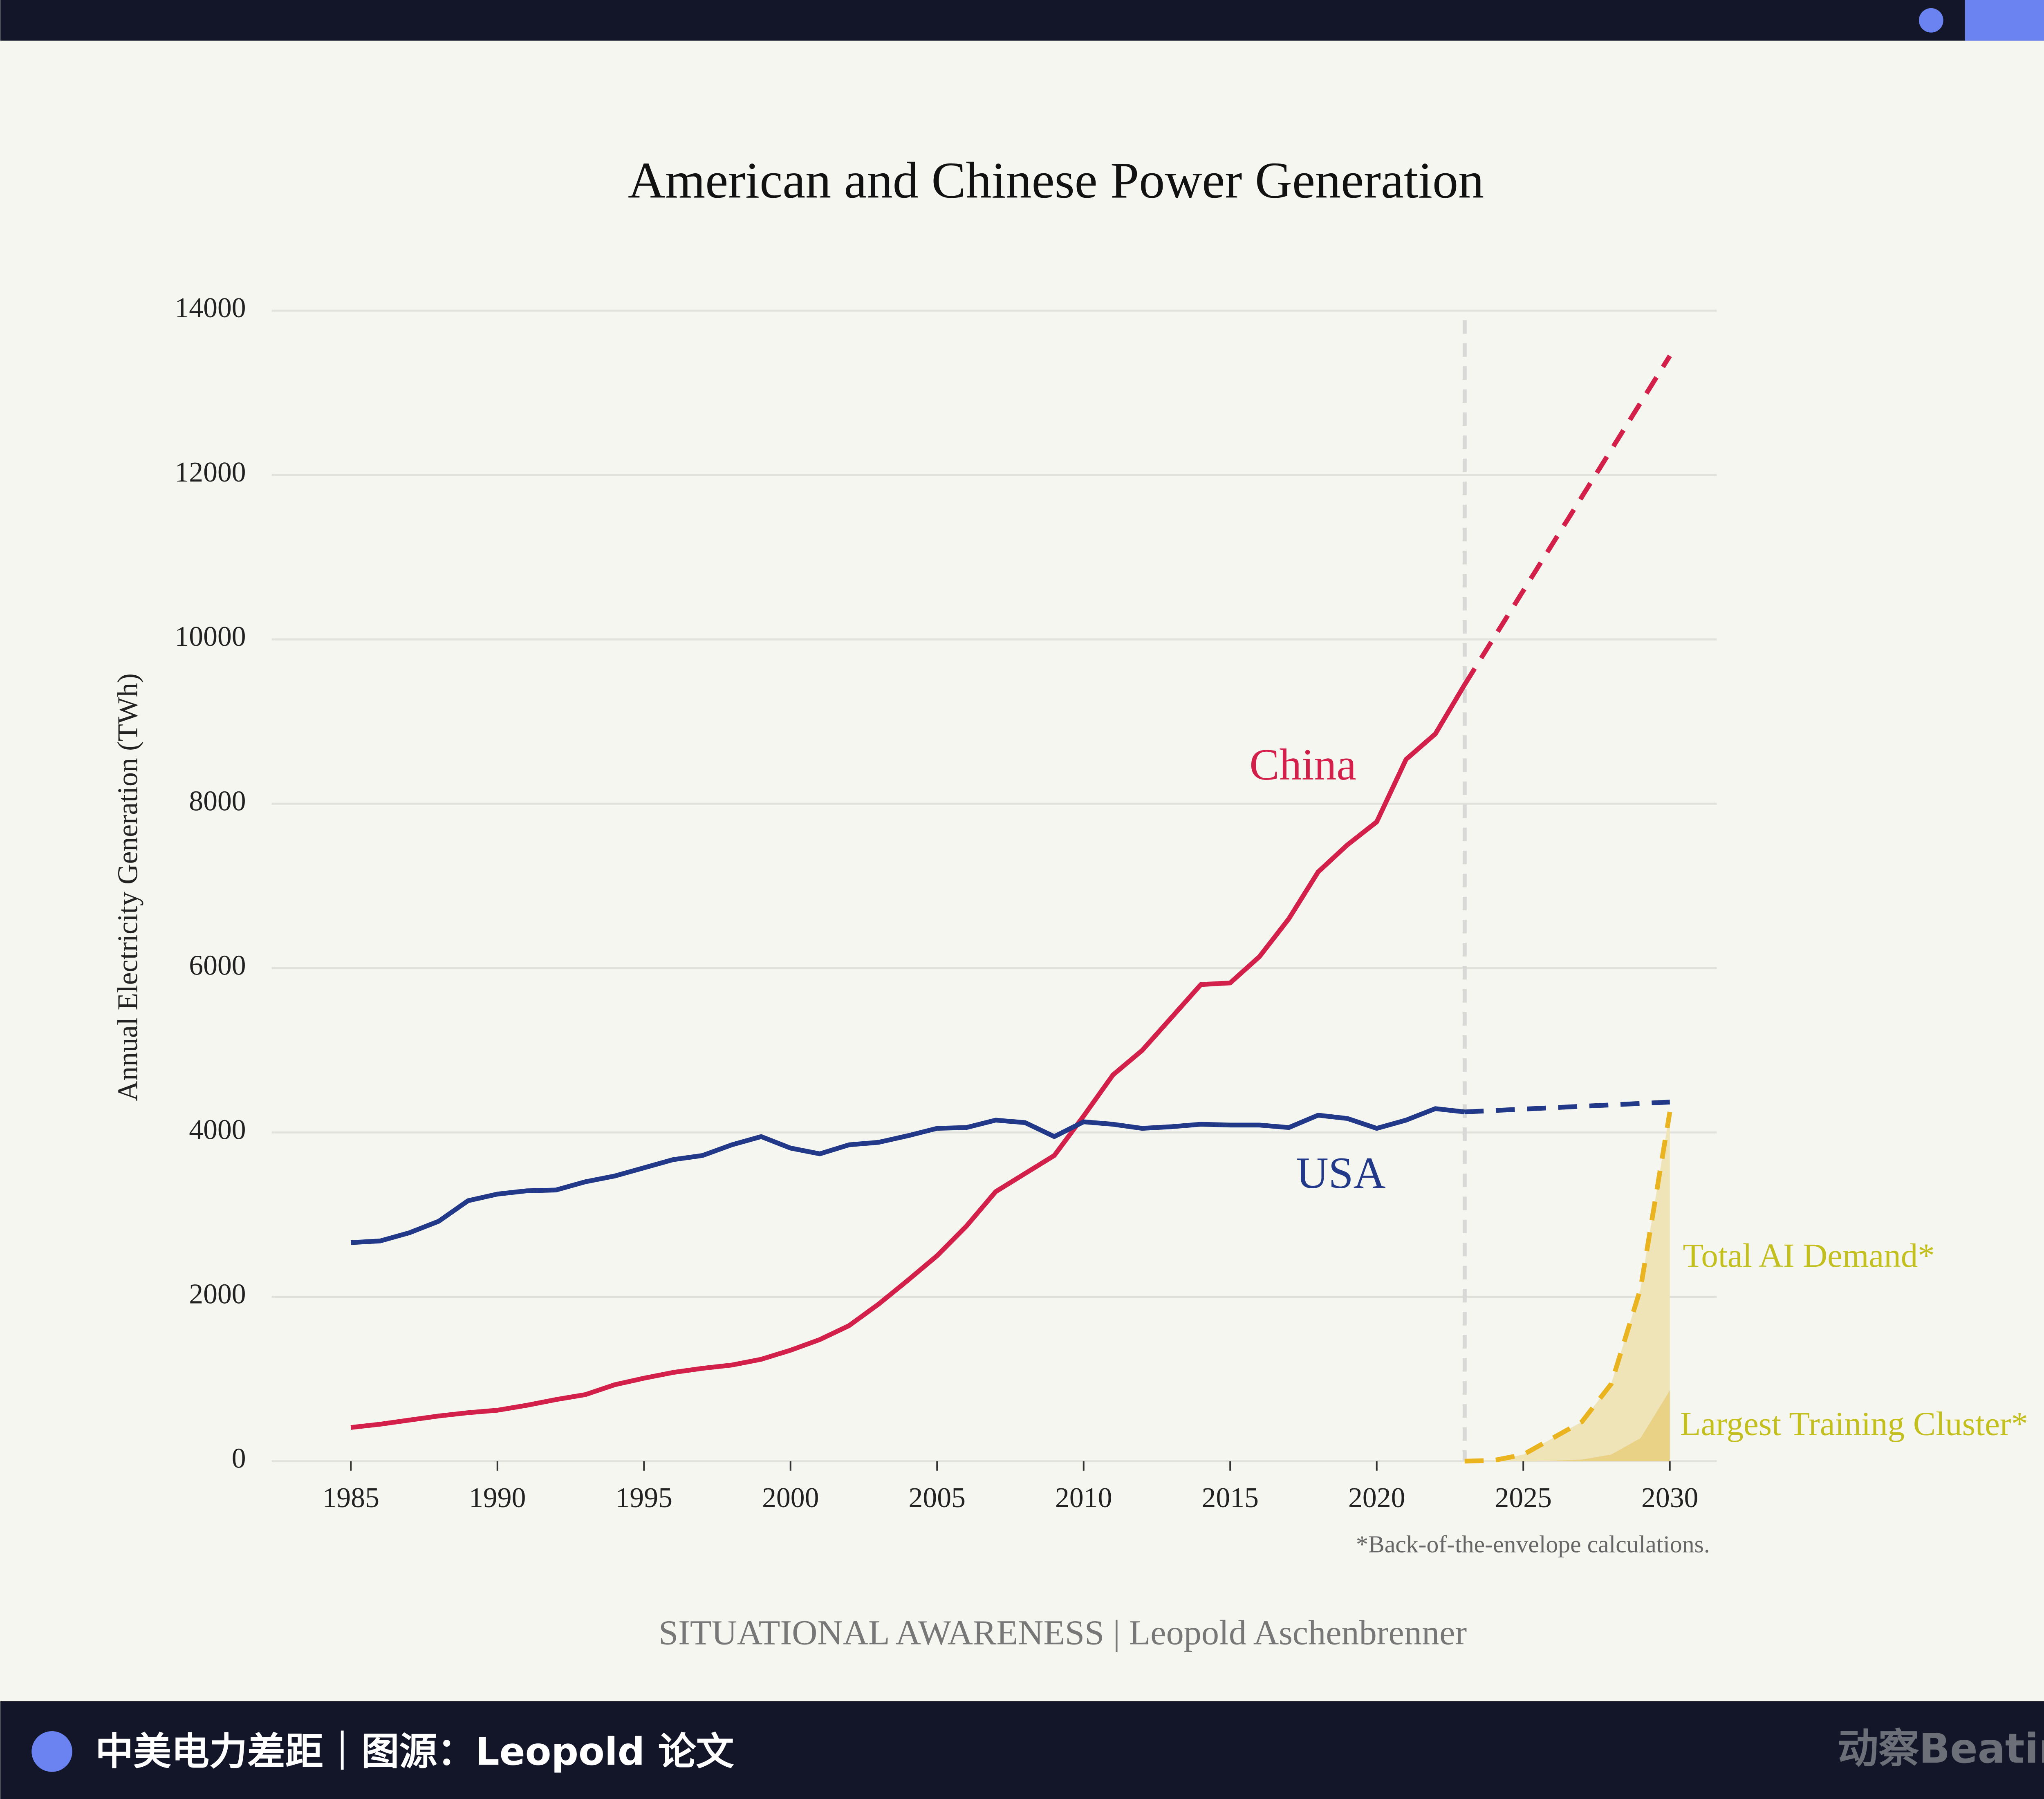 The image size is (2044, 1799). What do you see at coordinates (217, 1129) in the screenshot?
I see `y-tick-label: 4000` at bounding box center [217, 1129].